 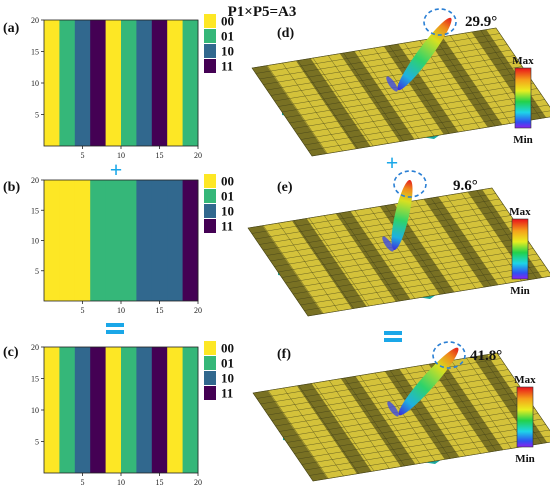 What do you see at coordinates (227, 196) in the screenshot?
I see `legend-b-label-01: 01` at bounding box center [227, 196].